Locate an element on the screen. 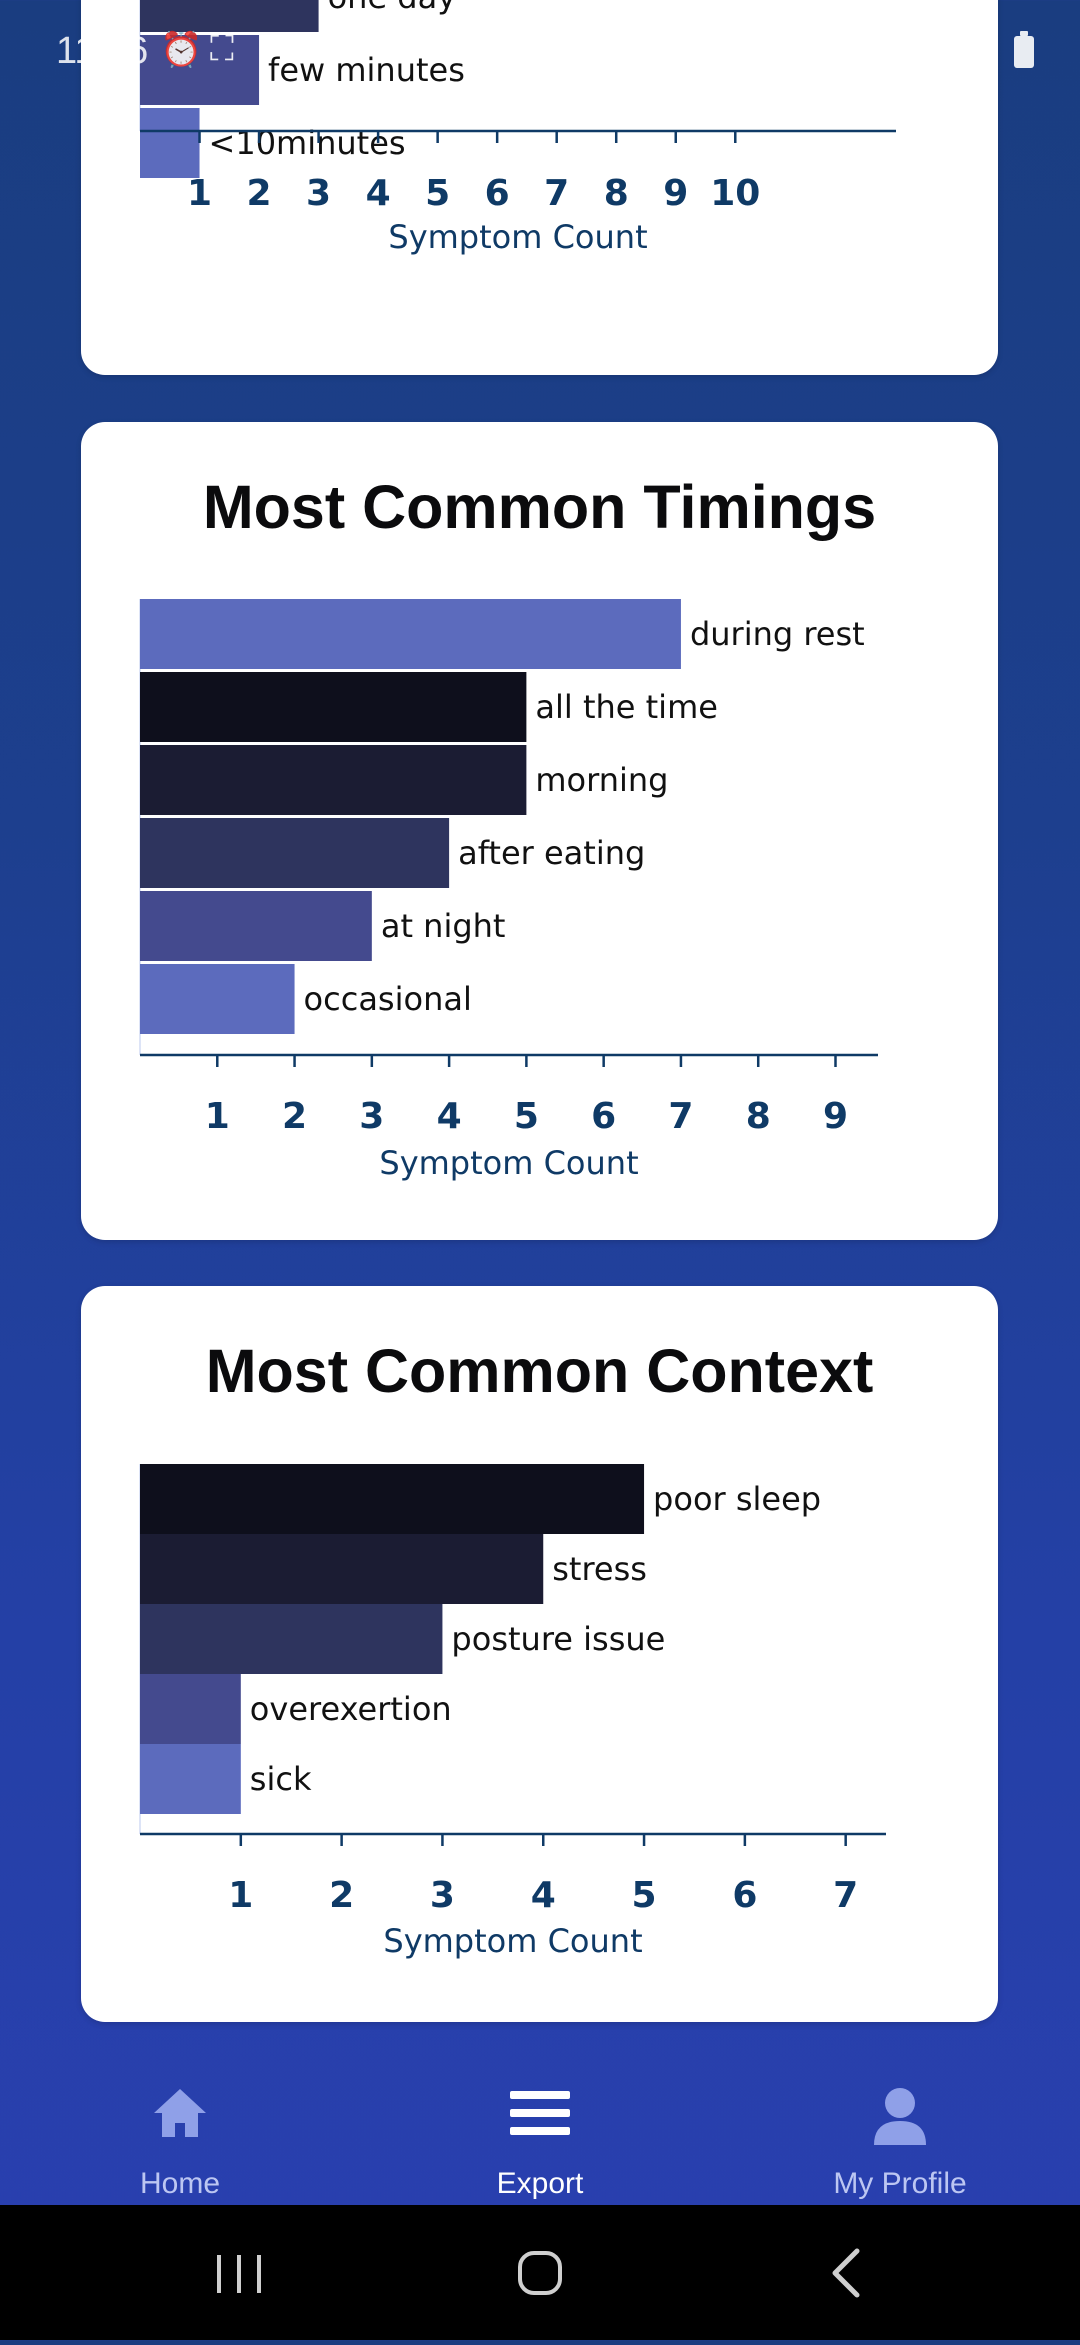  status-time: 11:56 is located at coordinates (102, 51).